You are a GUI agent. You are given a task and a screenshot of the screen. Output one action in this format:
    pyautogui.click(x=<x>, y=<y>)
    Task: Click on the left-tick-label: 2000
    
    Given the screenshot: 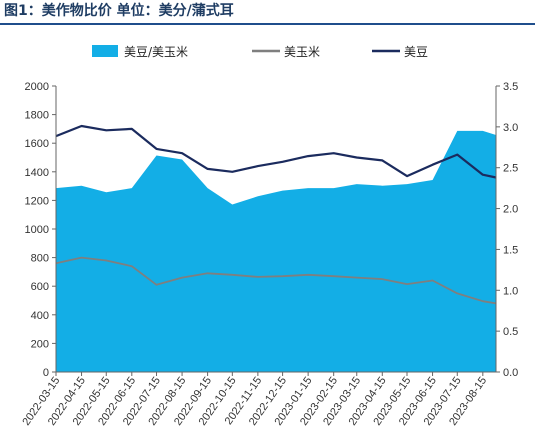 What is the action you would take?
    pyautogui.click(x=37, y=87)
    